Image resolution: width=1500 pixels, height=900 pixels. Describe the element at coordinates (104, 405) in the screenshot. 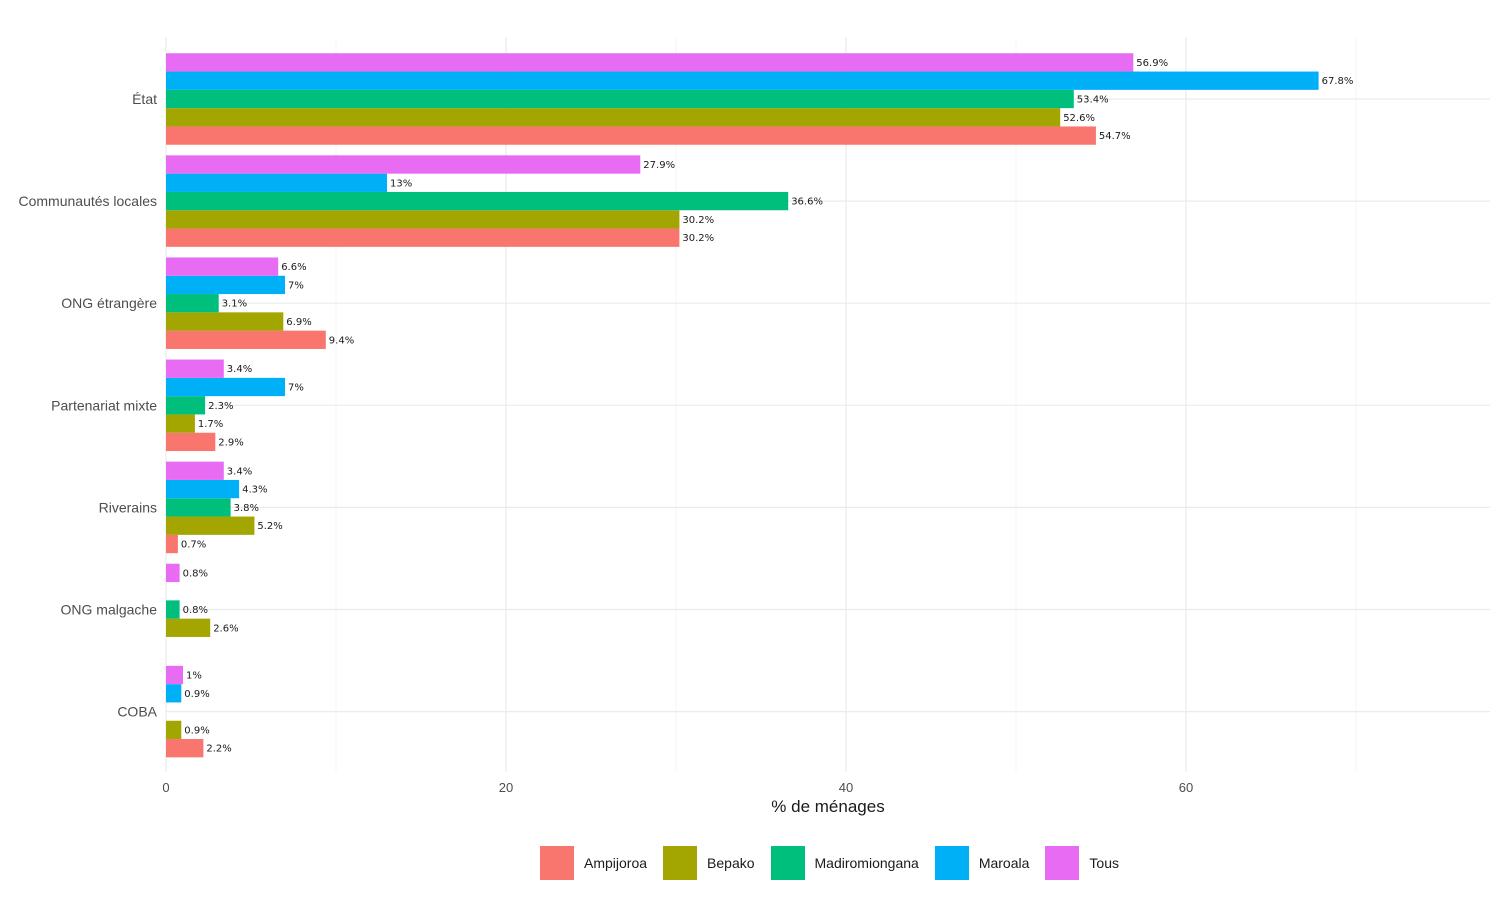

I see `y-axis-category-label: Partenariat mixte` at that location.